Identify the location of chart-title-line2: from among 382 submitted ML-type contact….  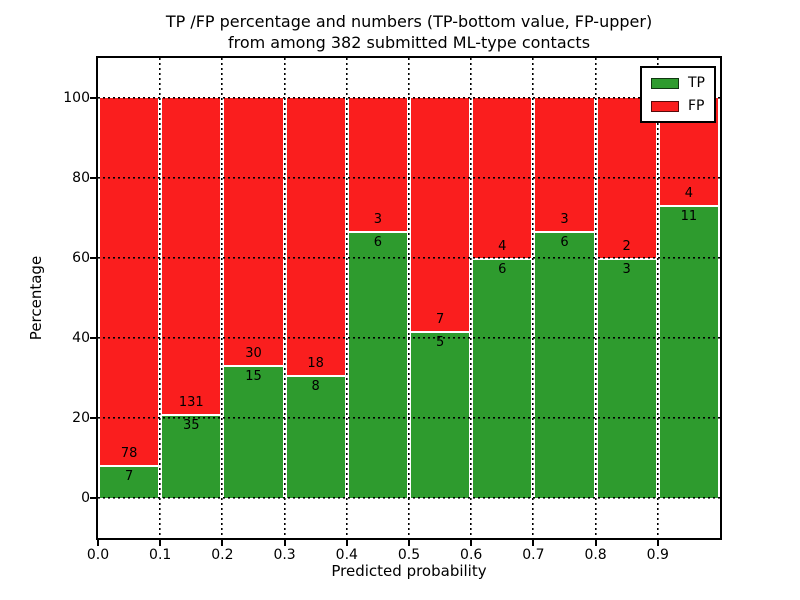
(409, 42).